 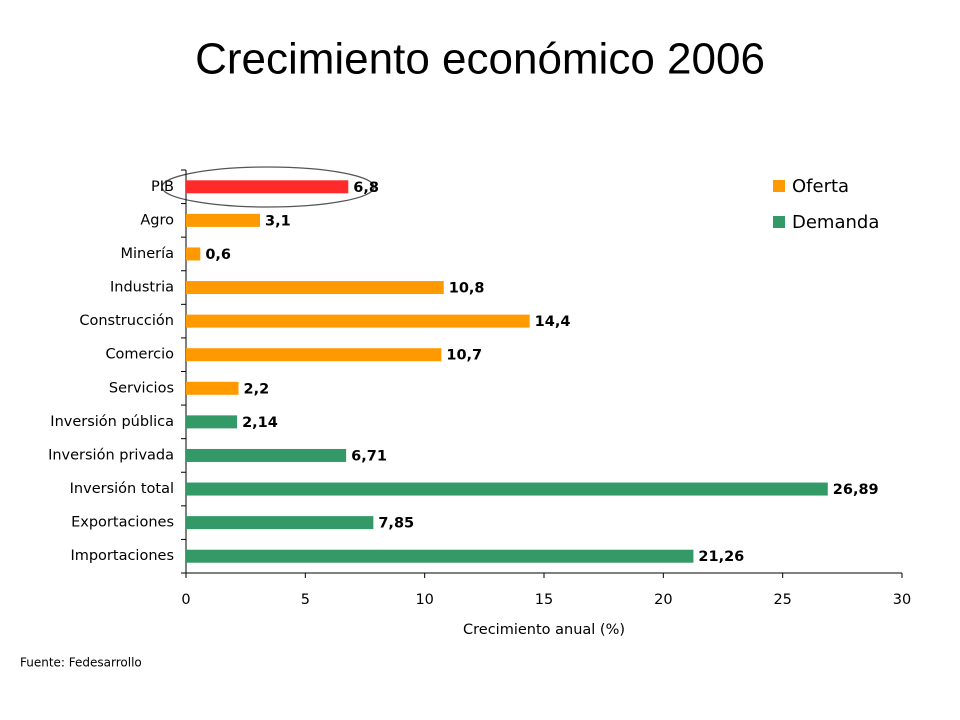 What do you see at coordinates (366, 188) in the screenshot?
I see `value-label: 6,8` at bounding box center [366, 188].